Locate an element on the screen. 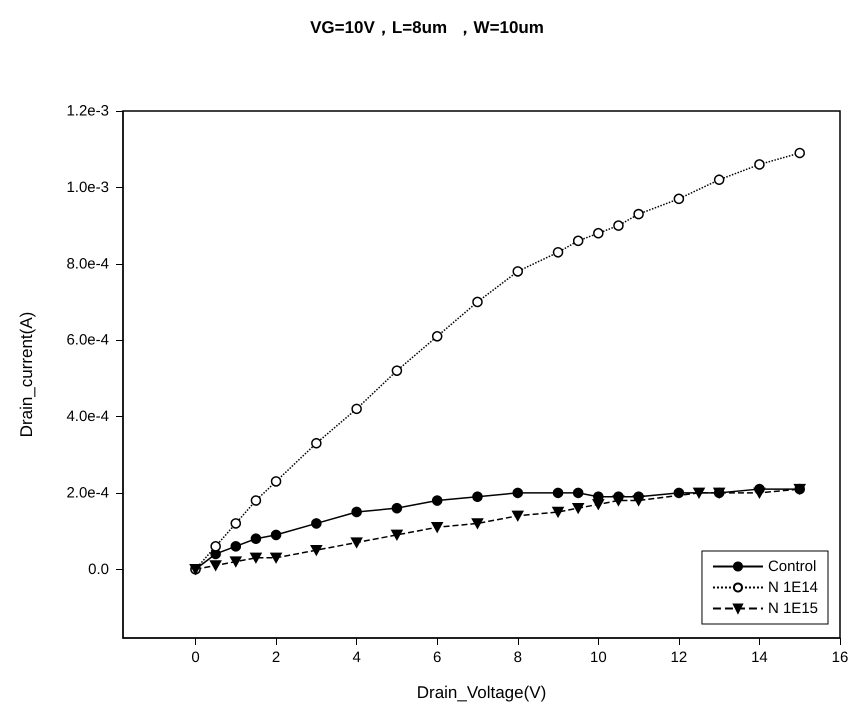  x-tick-label: 4 is located at coordinates (356, 657).